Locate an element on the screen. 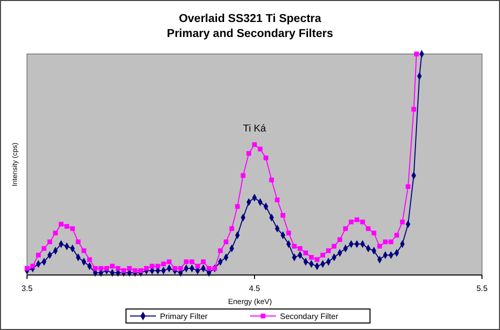 The width and height of the screenshot is (500, 330). annotation: Ti Ká is located at coordinates (254, 128).